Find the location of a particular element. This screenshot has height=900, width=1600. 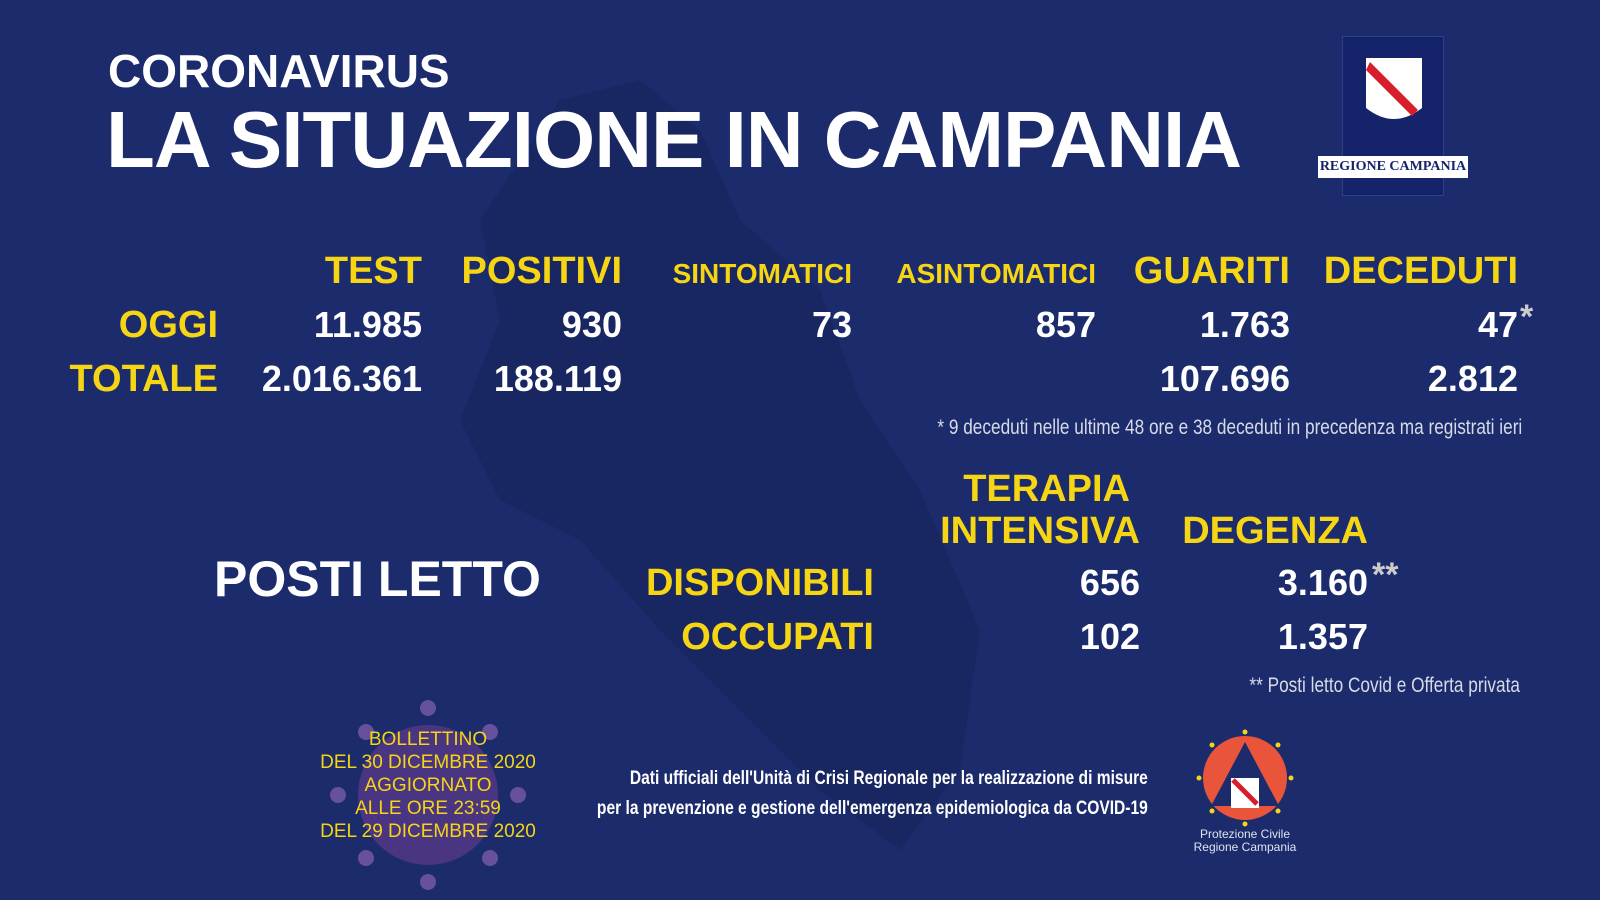

disponibili-ti: 656 is located at coordinates (1109, 582).